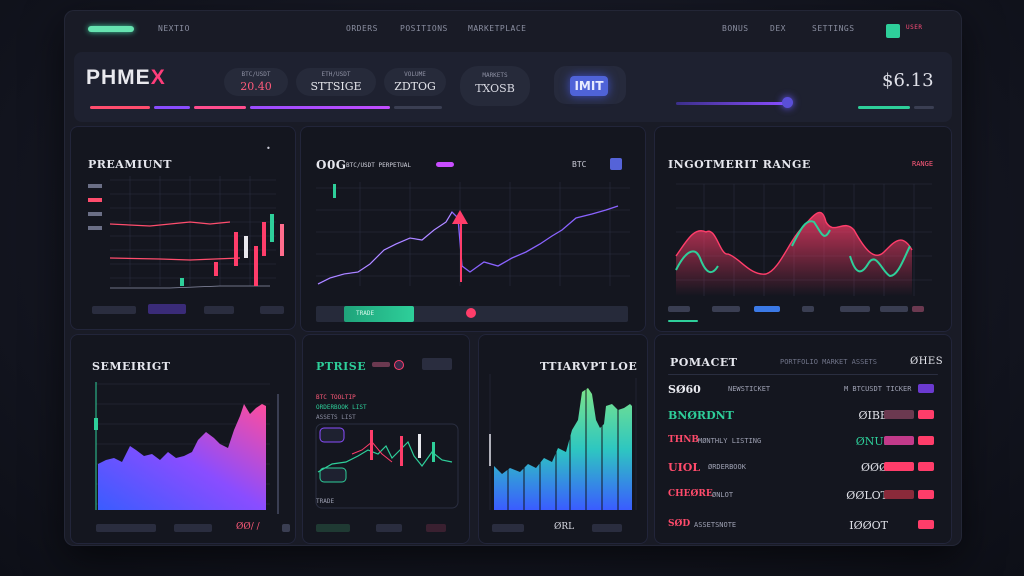  I want to click on panel-premium: PREAMIUNT •, so click(183, 228).